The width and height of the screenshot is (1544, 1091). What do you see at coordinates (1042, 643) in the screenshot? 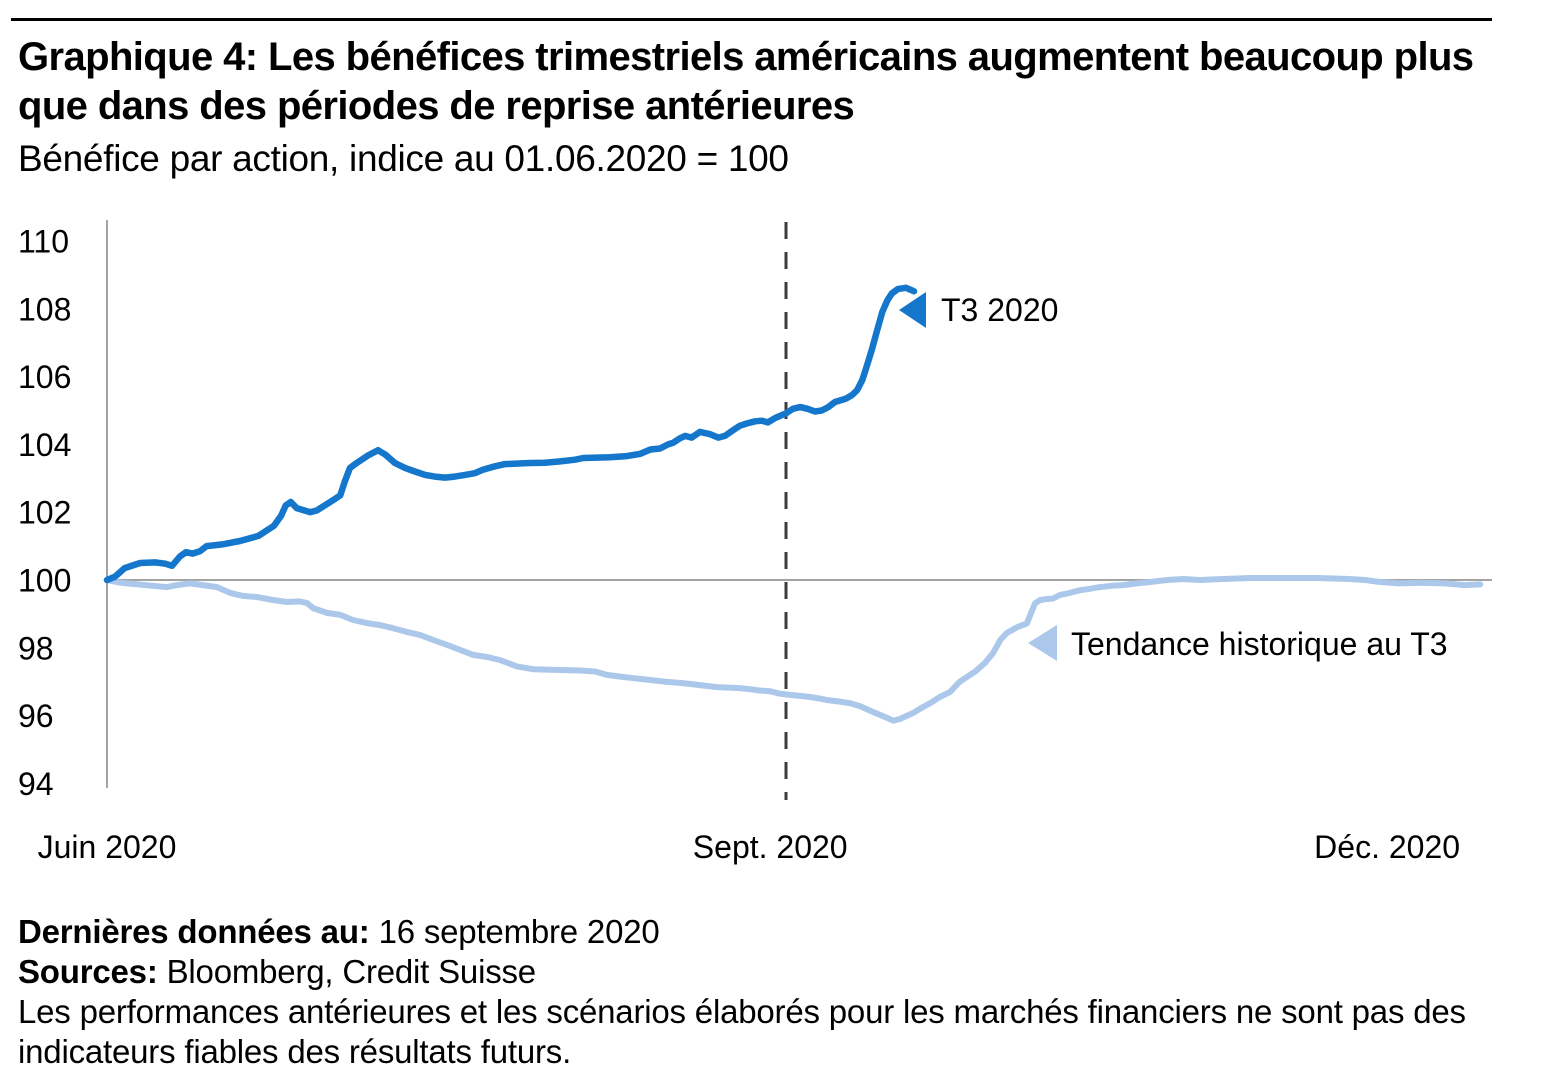
I see `historical-annotation-arrow-icon` at bounding box center [1042, 643].